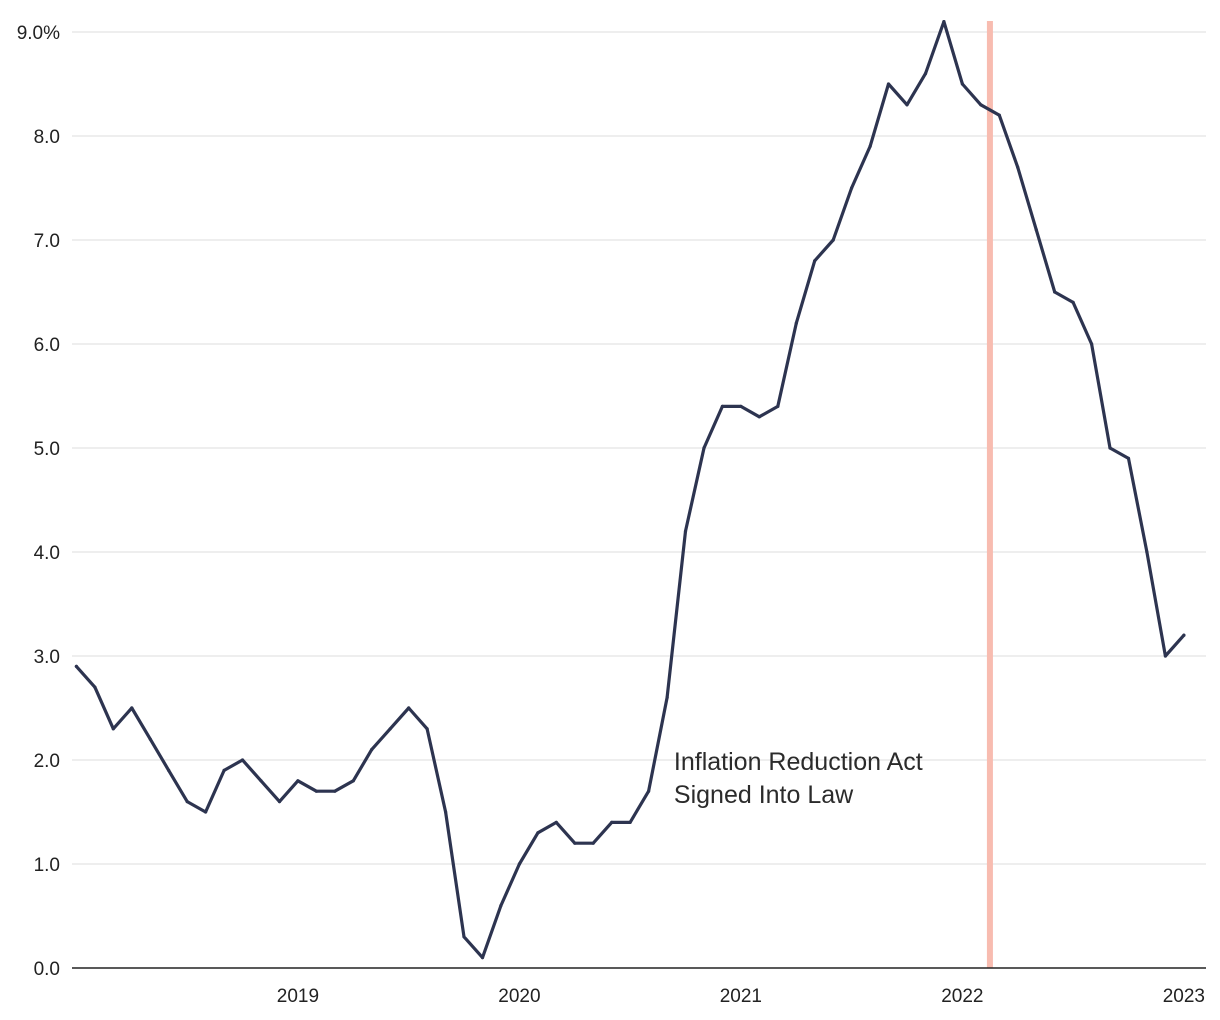 The height and width of the screenshot is (1020, 1220). What do you see at coordinates (47, 345) in the screenshot?
I see `y-tick-label-6: 6.0` at bounding box center [47, 345].